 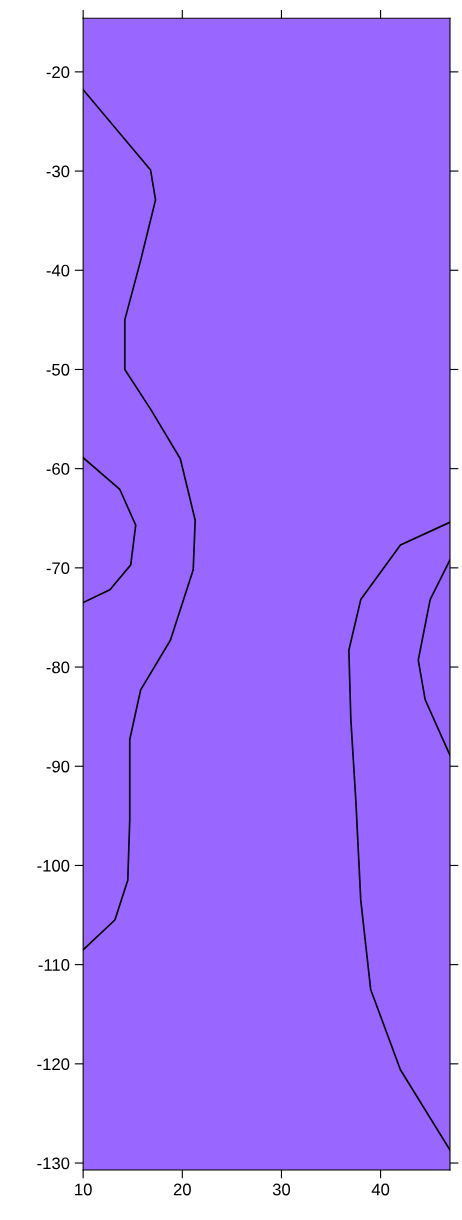 I want to click on y-tick-label: -90, so click(x=58, y=766).